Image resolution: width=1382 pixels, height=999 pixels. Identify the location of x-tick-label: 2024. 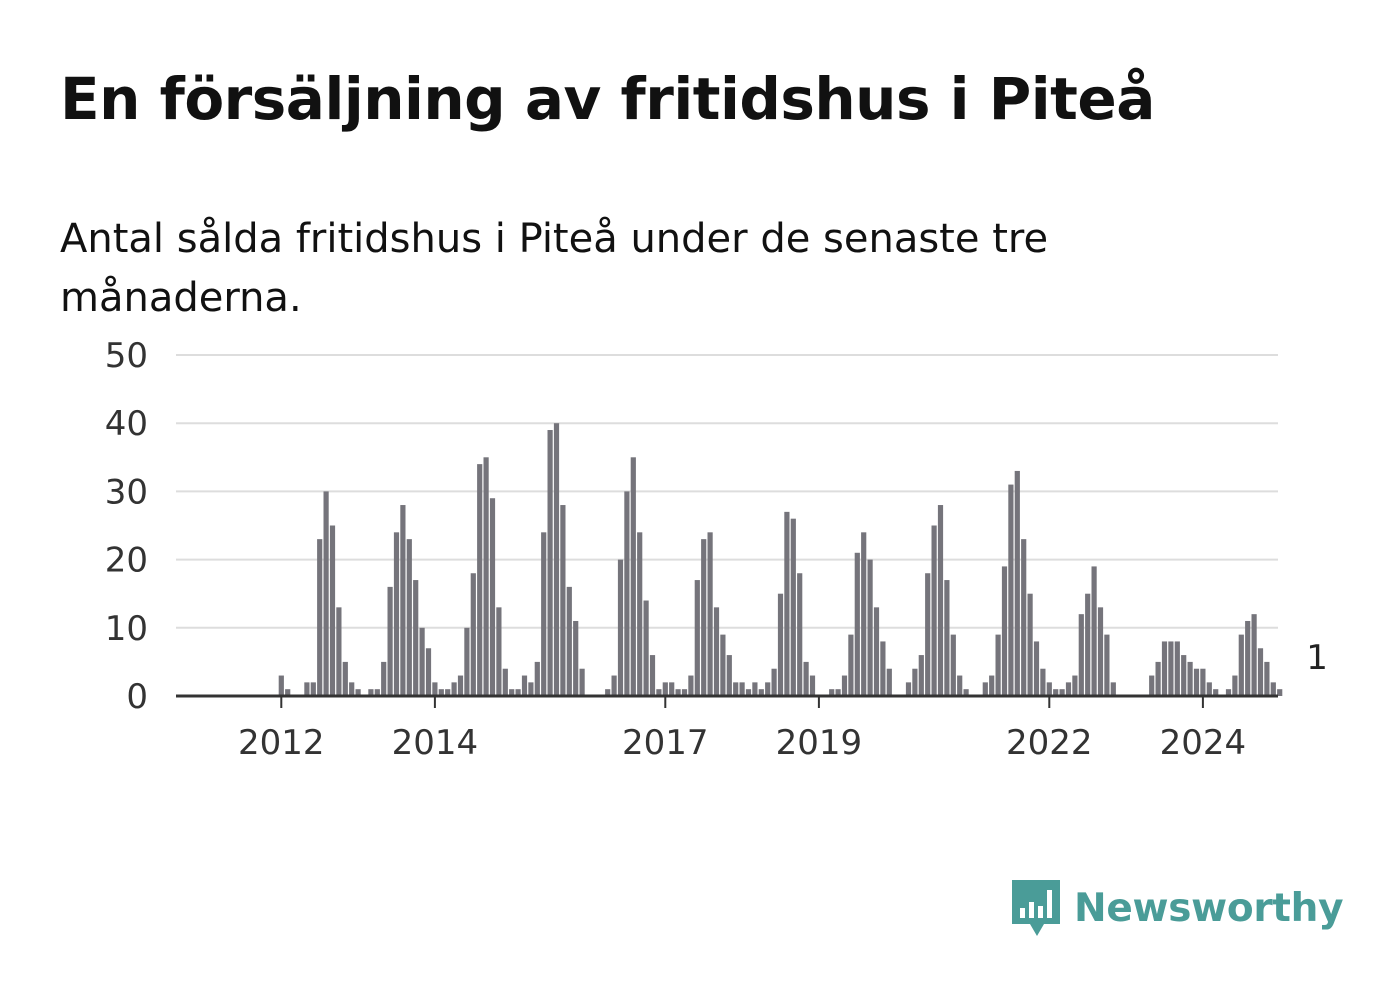
(1203, 743).